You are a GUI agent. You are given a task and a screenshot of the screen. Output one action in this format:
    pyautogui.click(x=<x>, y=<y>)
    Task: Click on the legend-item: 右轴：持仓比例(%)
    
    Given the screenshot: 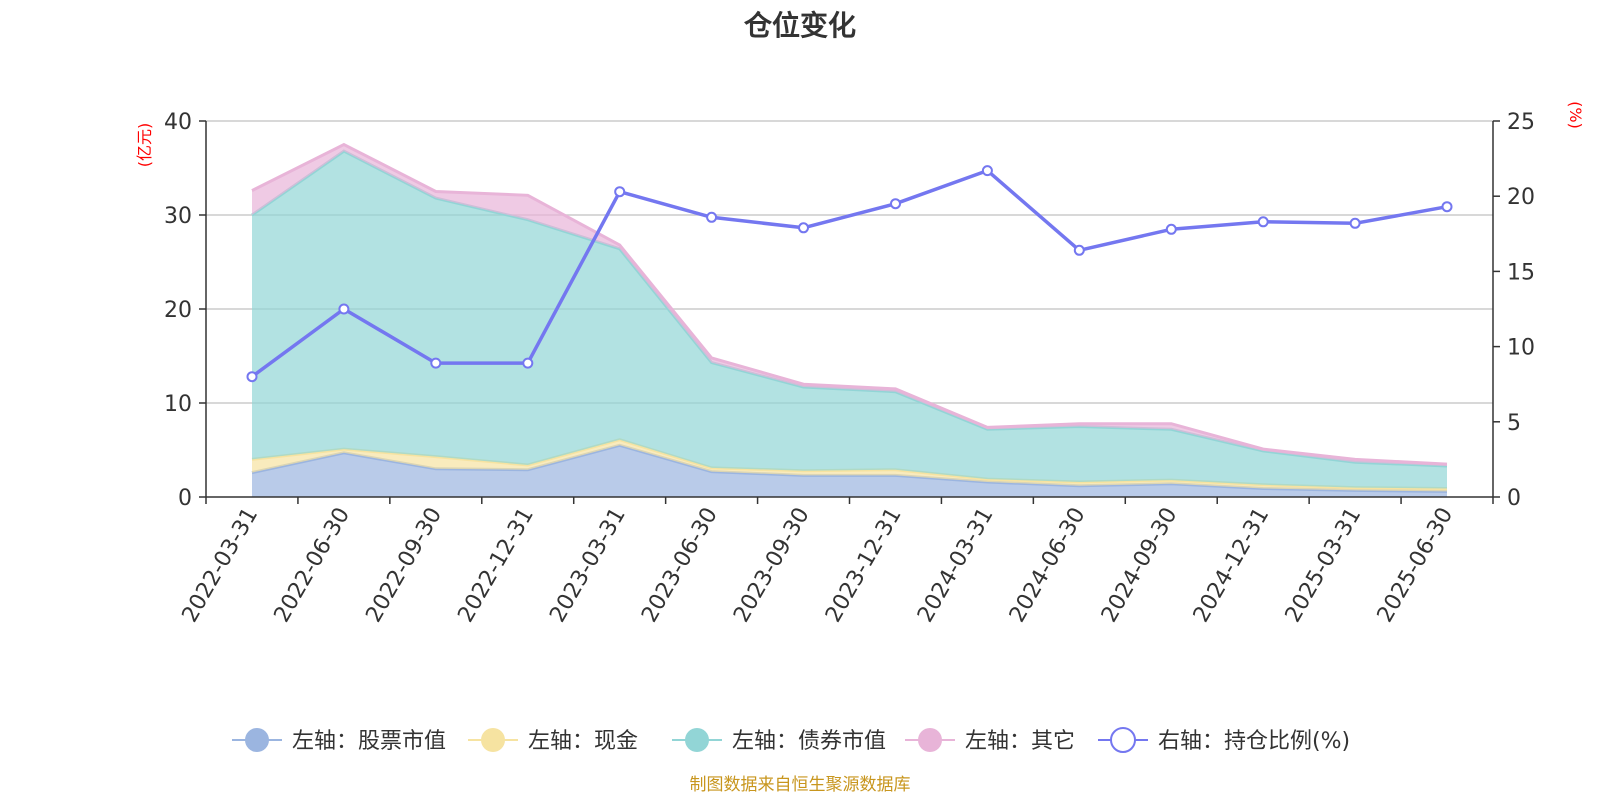 What is the action you would take?
    pyautogui.click(x=1224, y=740)
    